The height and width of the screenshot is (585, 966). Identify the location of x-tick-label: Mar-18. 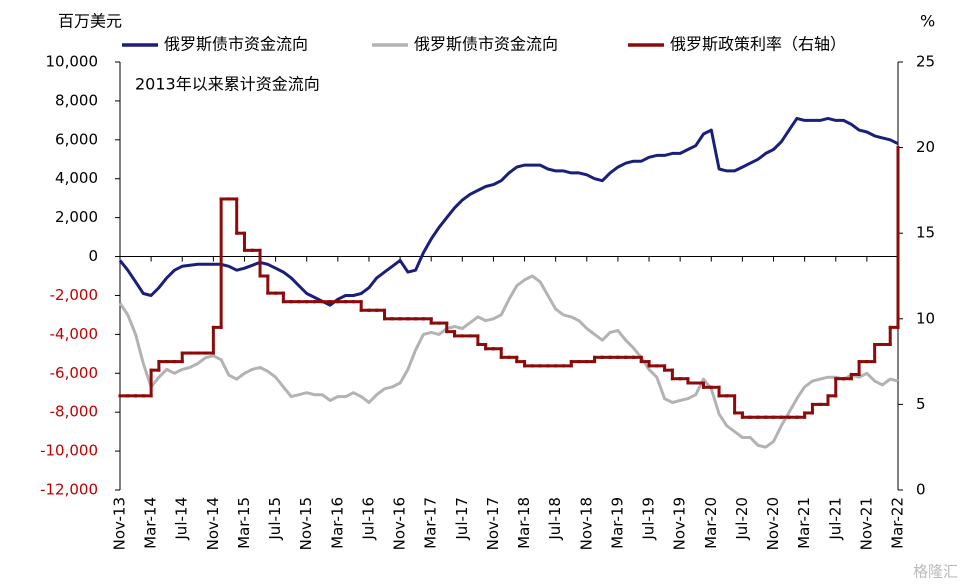
(524, 523).